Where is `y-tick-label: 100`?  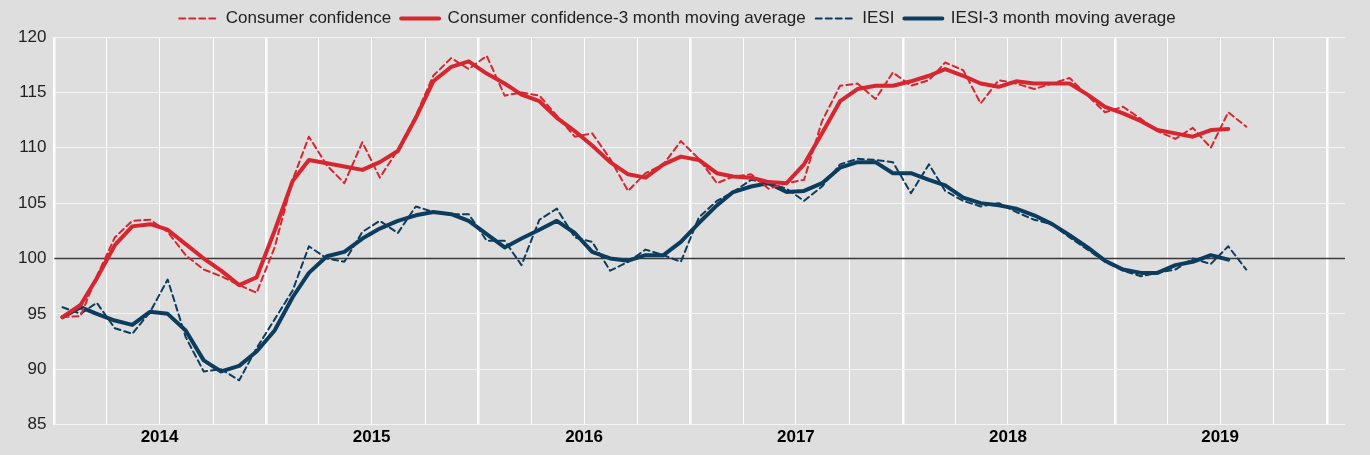
y-tick-label: 100 is located at coordinates (32, 258).